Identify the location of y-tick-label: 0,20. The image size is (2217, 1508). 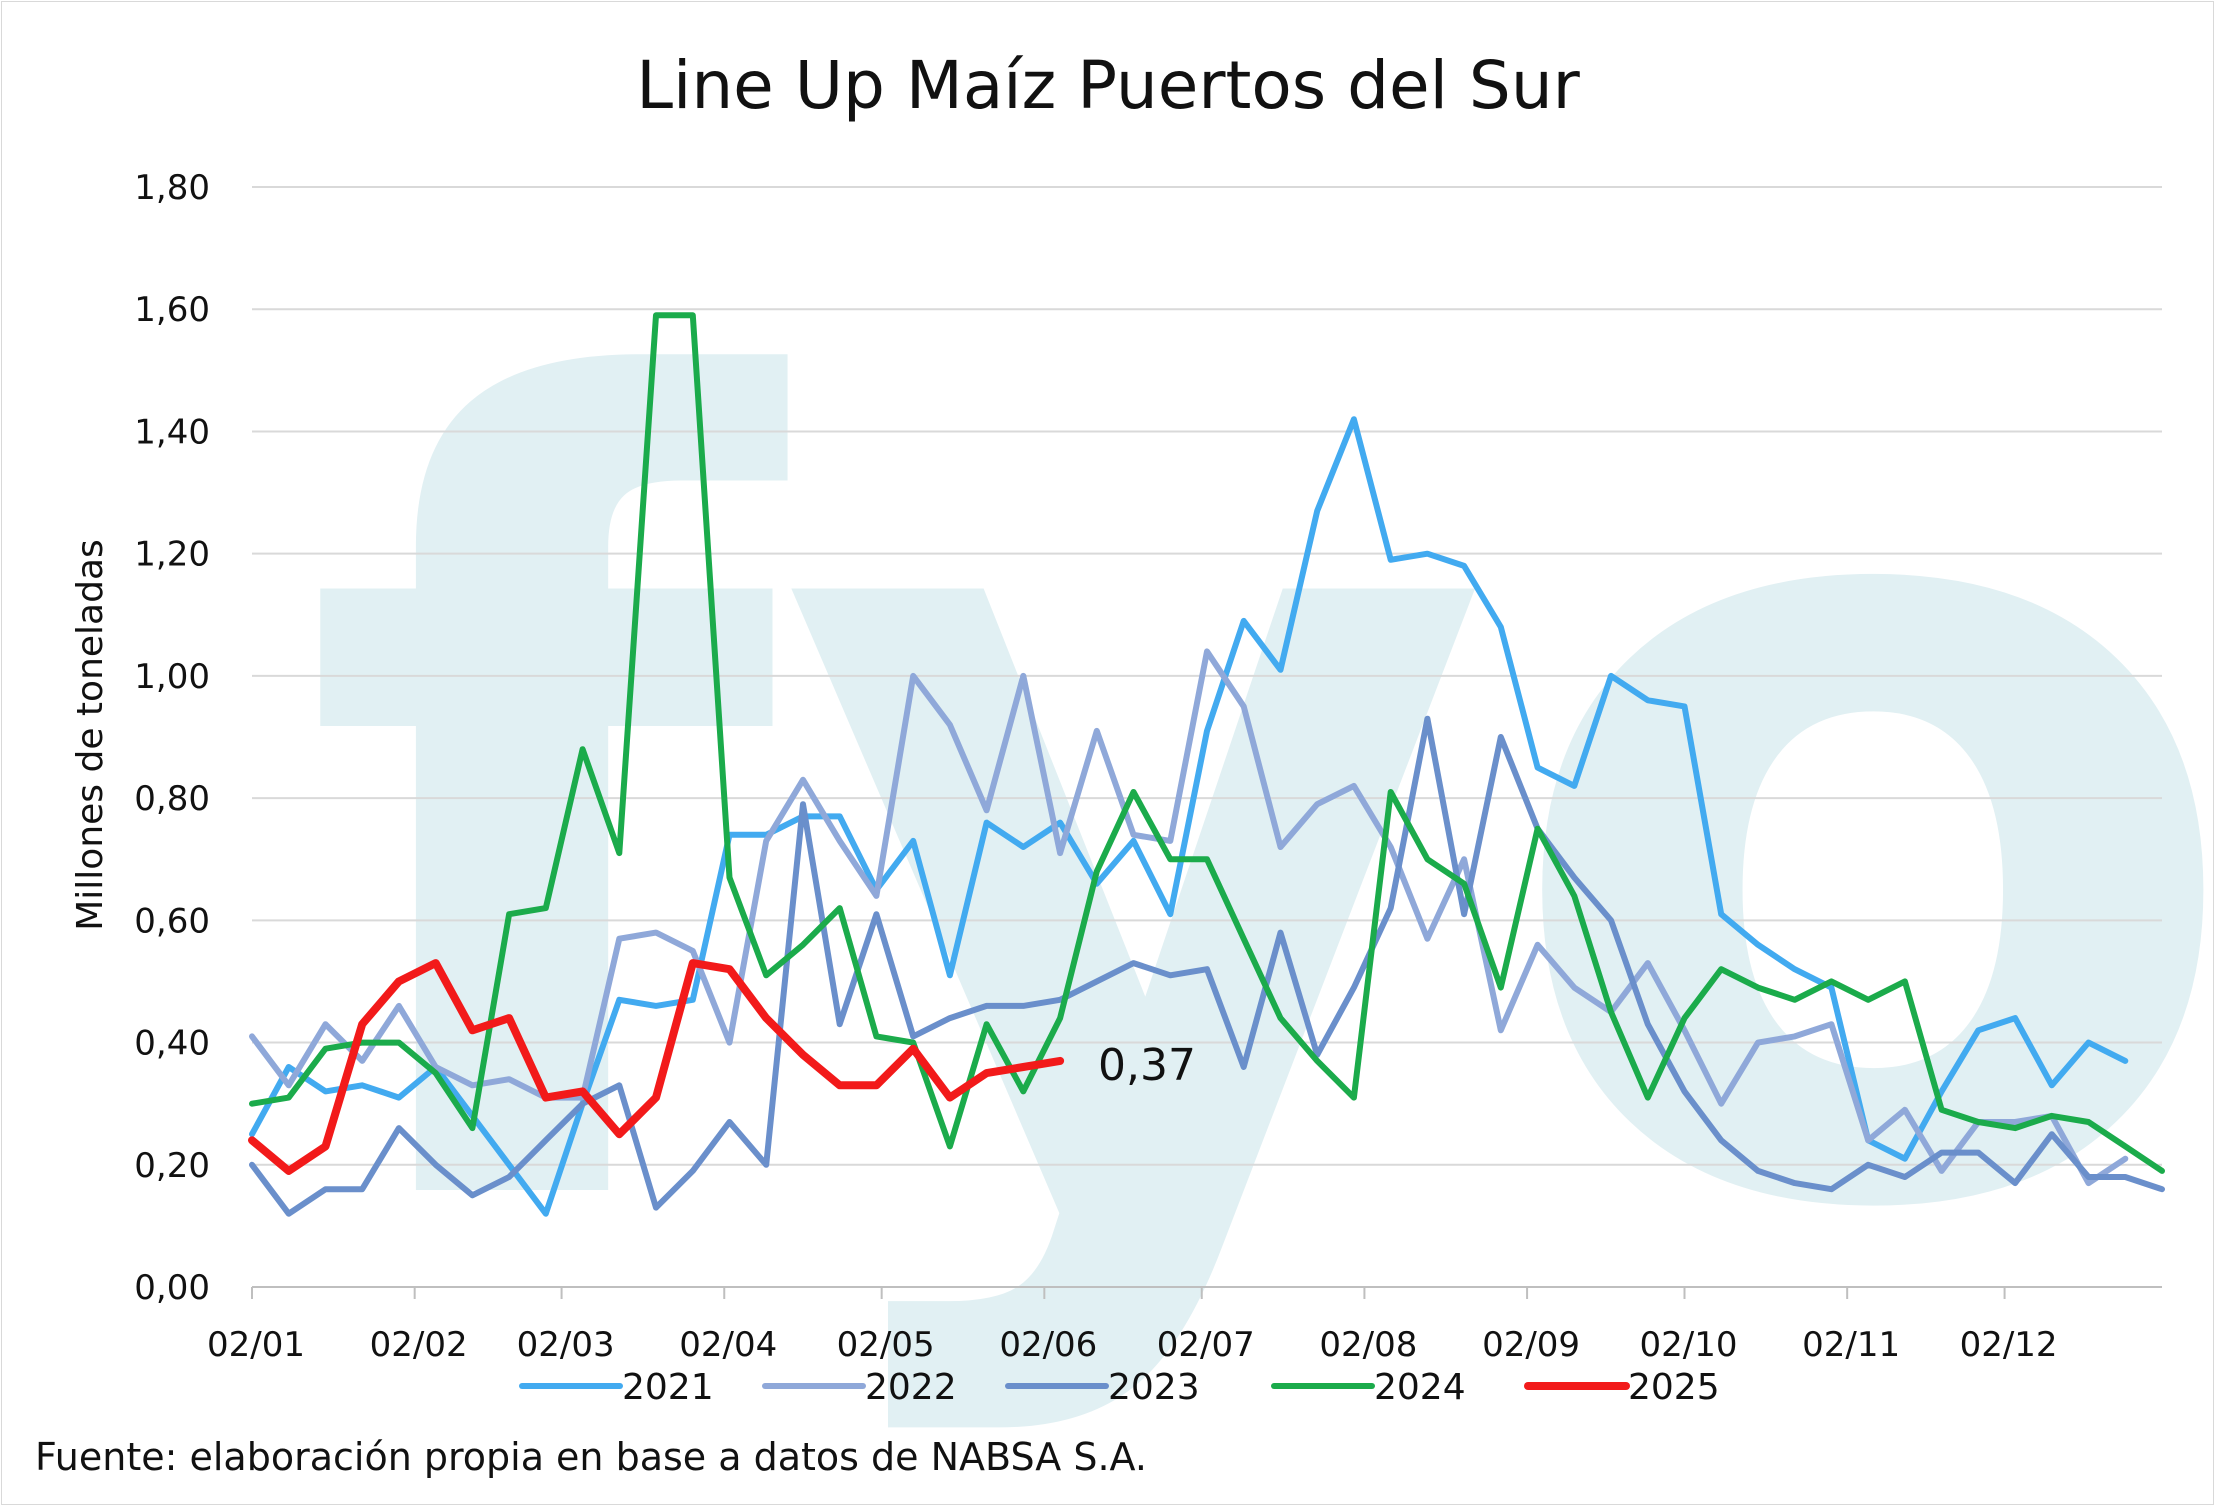
(172, 1166).